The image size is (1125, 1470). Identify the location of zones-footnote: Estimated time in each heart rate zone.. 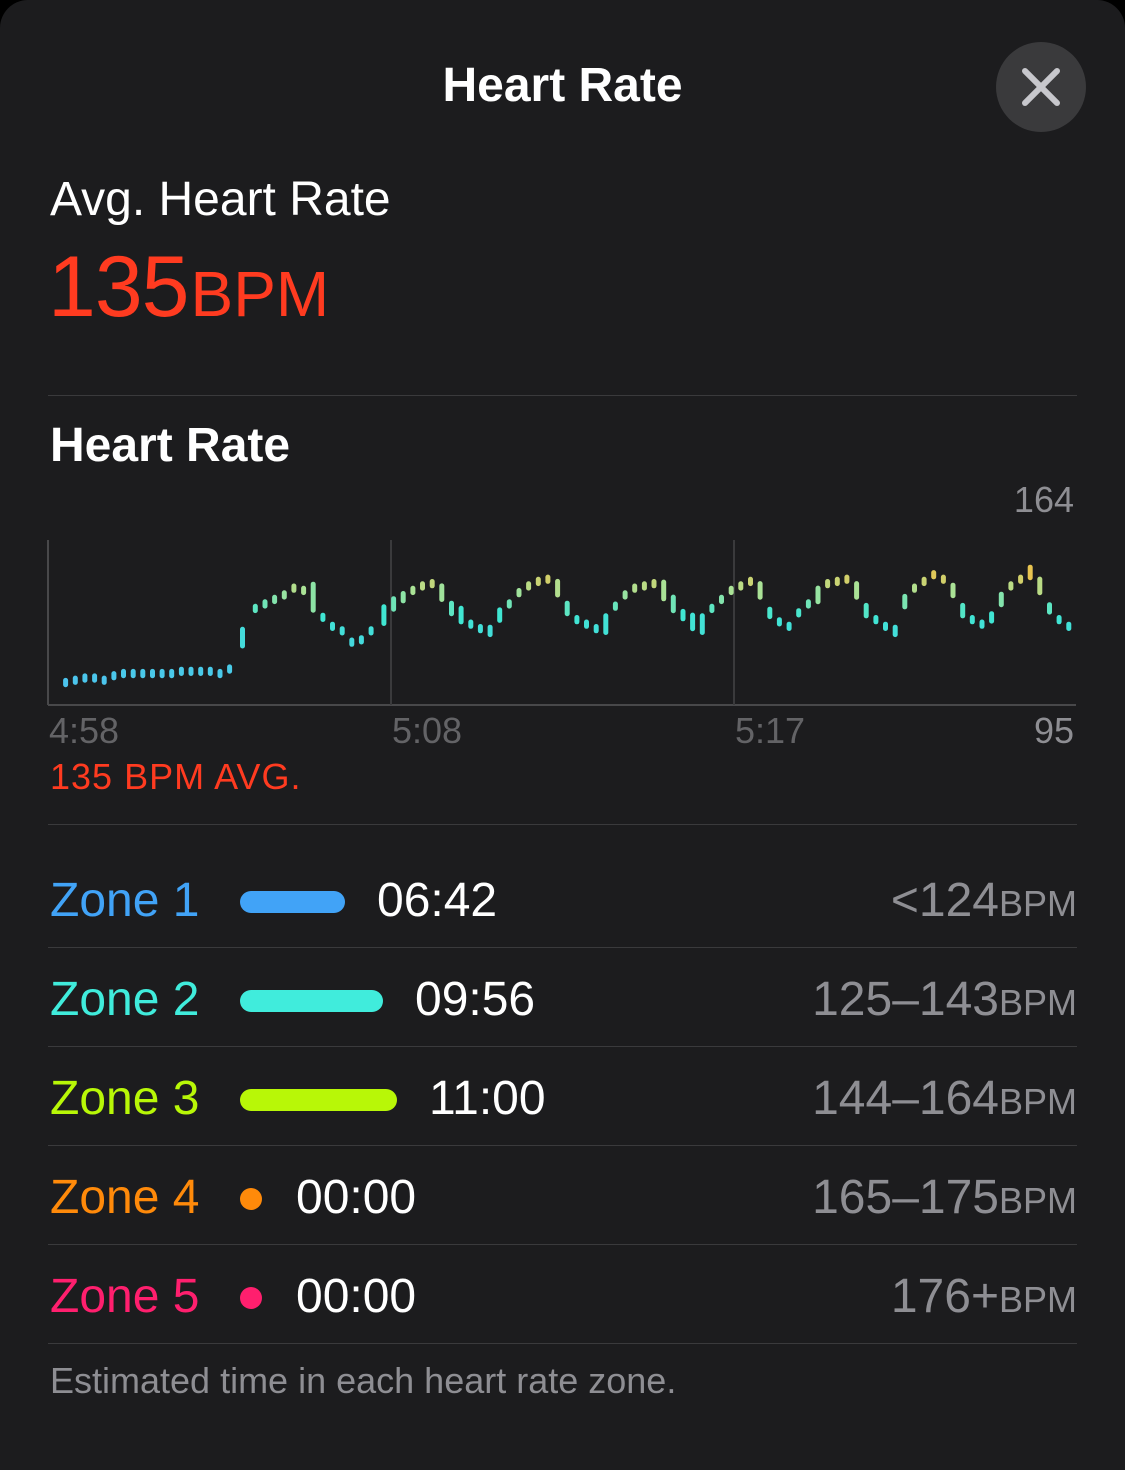
(363, 1380).